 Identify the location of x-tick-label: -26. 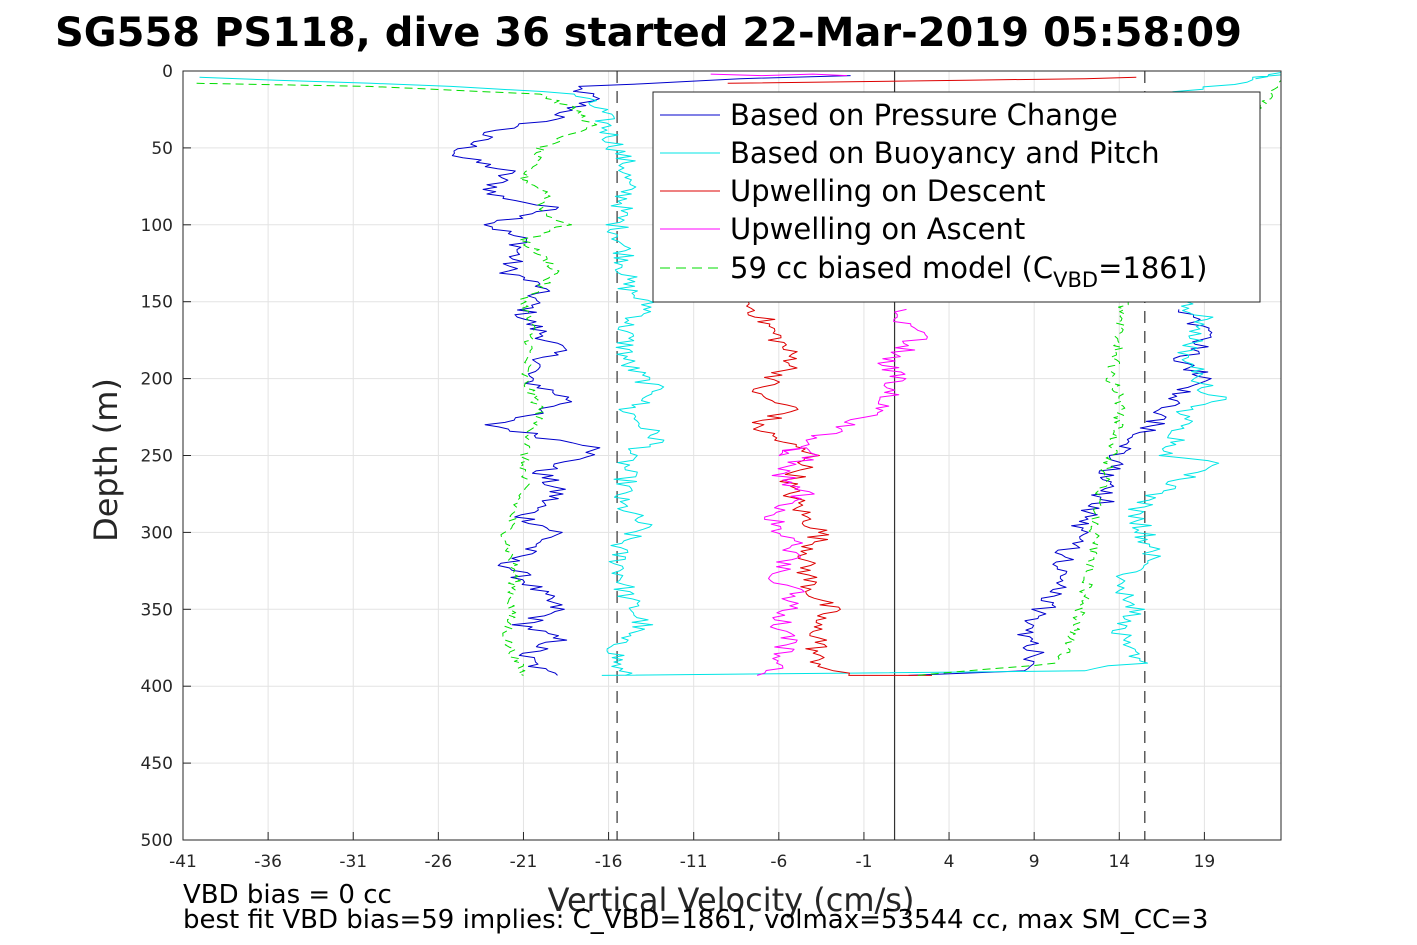
(438, 862).